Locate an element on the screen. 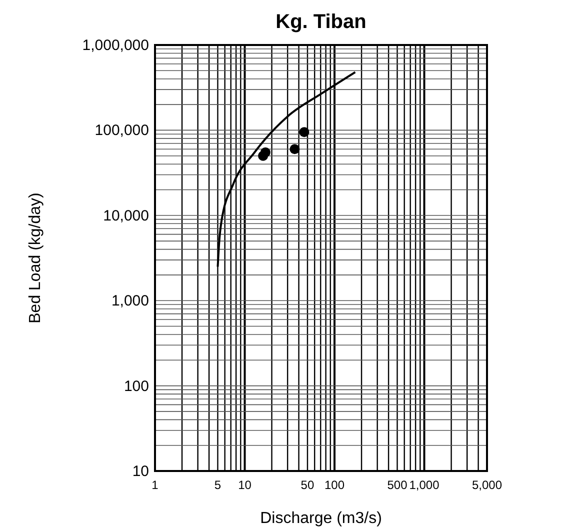 The height and width of the screenshot is (531, 587). x-tick-label: 1,000 is located at coordinates (424, 485).